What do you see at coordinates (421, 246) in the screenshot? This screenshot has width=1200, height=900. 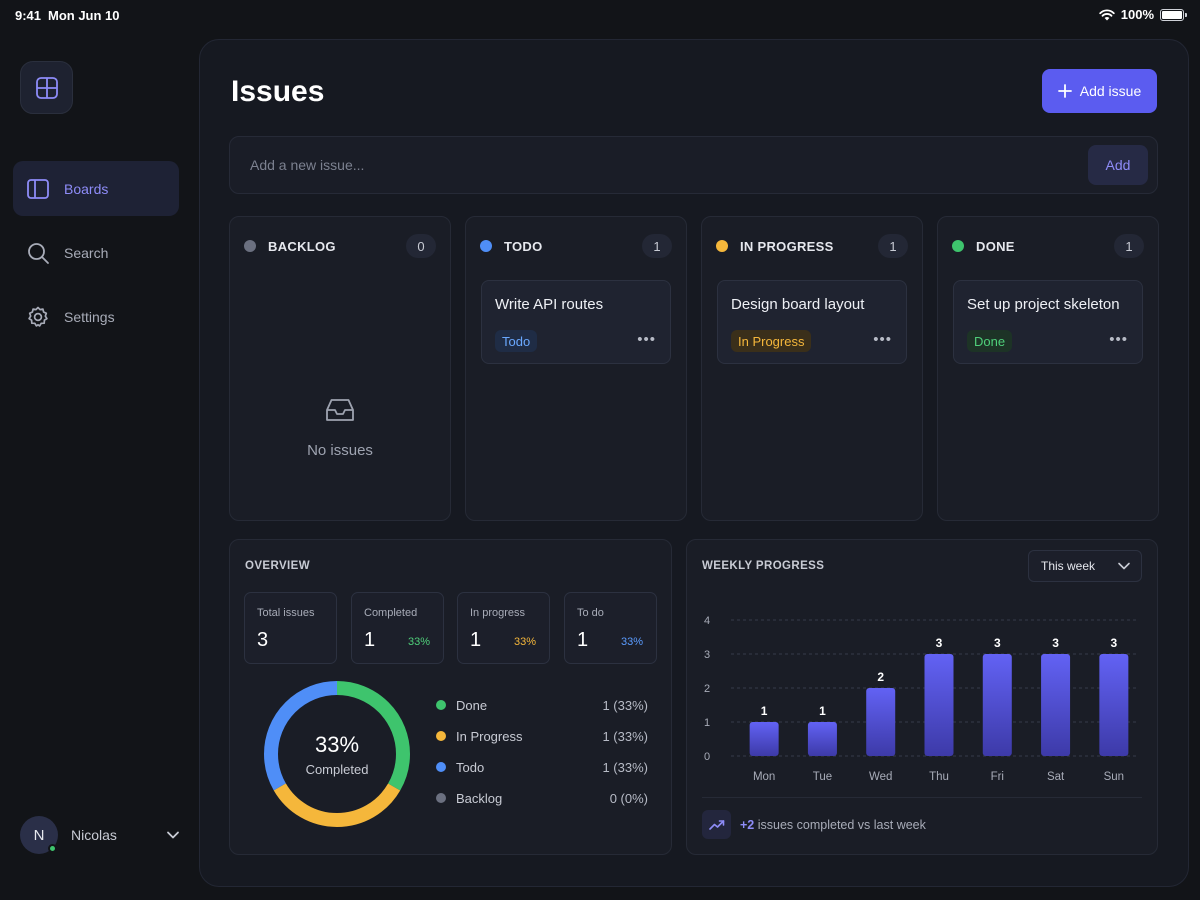 I see `column-count: 0` at bounding box center [421, 246].